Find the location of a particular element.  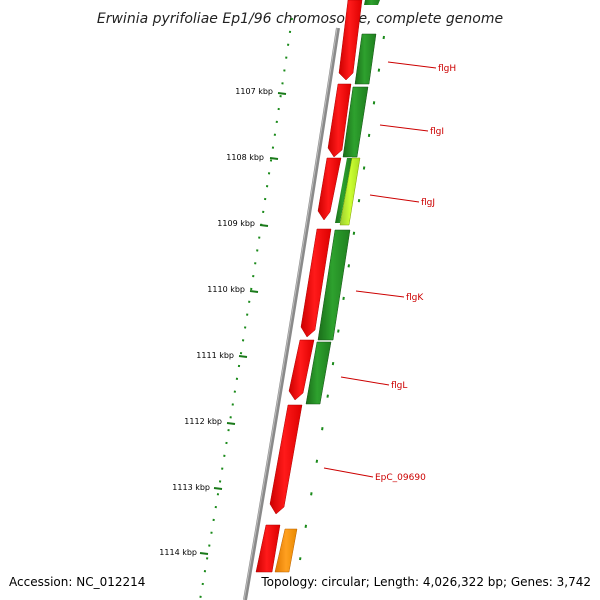

tick-label: 1111 kbp is located at coordinates (215, 355).